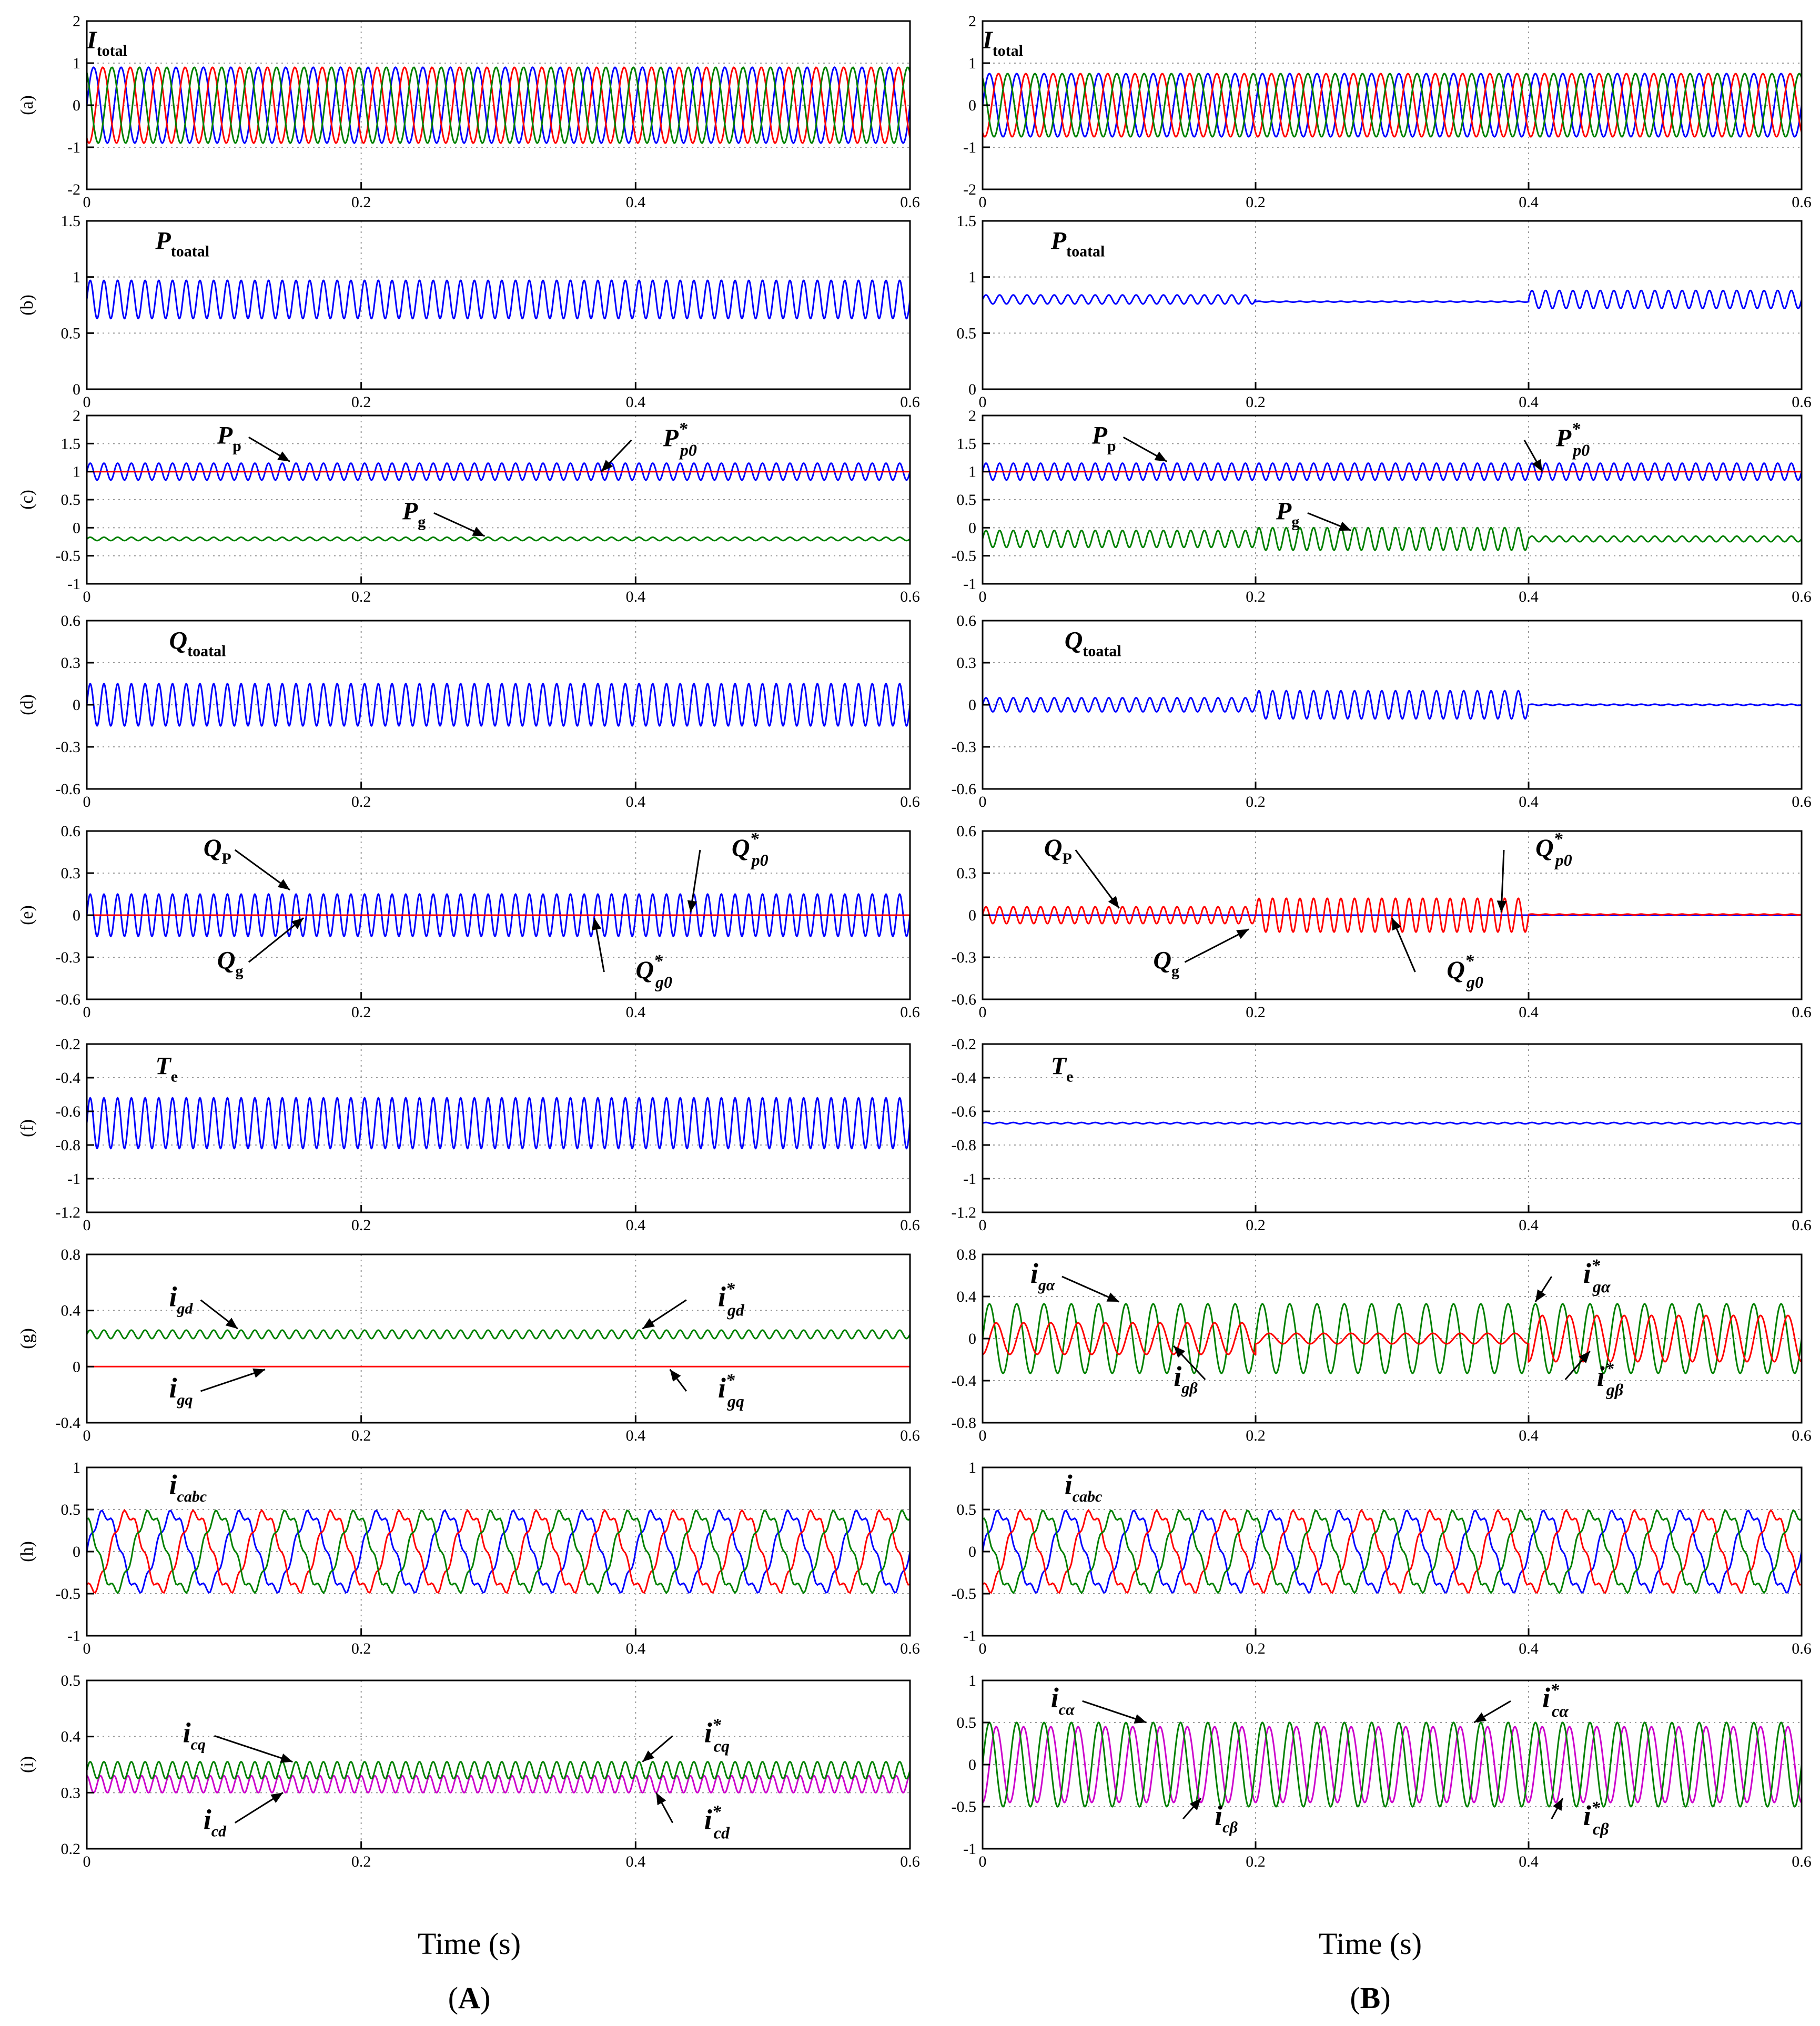 This screenshot has height=2026, width=1820. I want to click on annotation-b-c-2: Pg, so click(1287, 513).